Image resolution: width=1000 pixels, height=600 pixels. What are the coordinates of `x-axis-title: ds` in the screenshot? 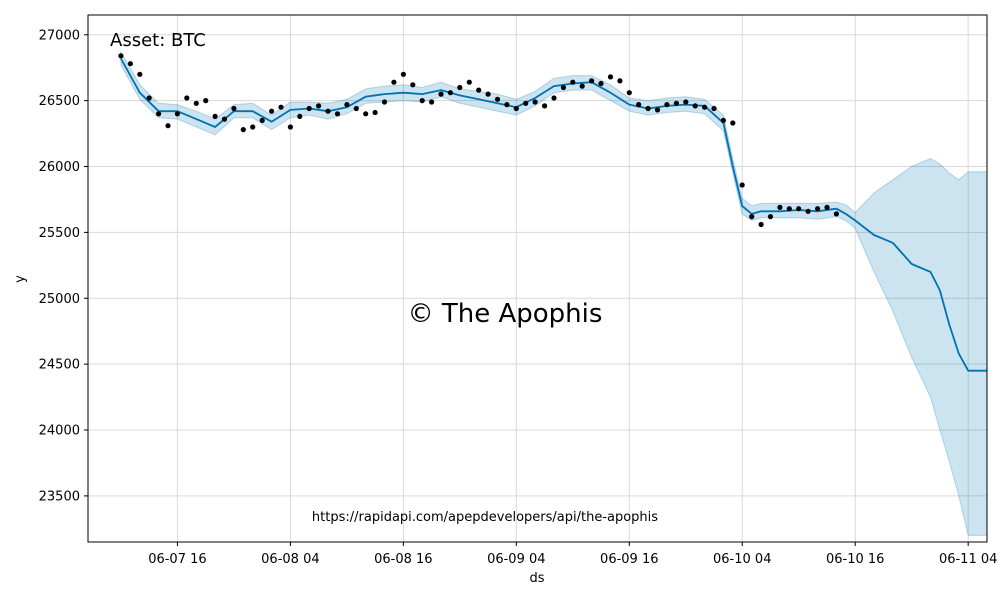 It's located at (536, 578).